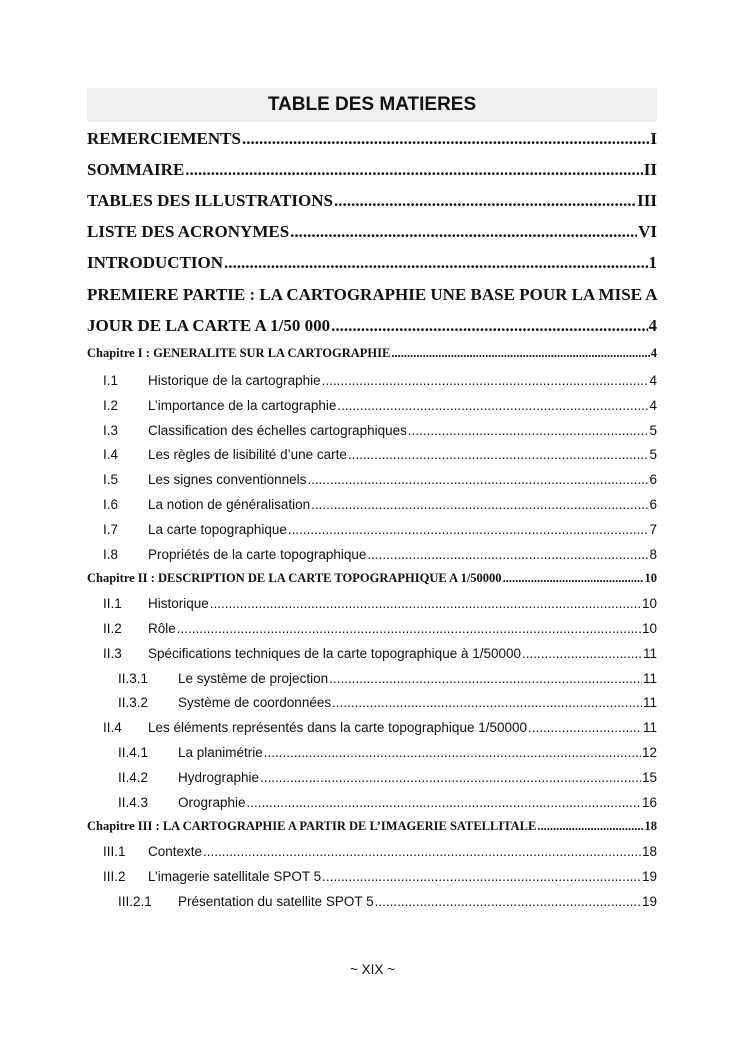 This screenshot has width=745, height=1053. I want to click on toc-entry: I.7 La carte topographique 7, so click(372, 529).